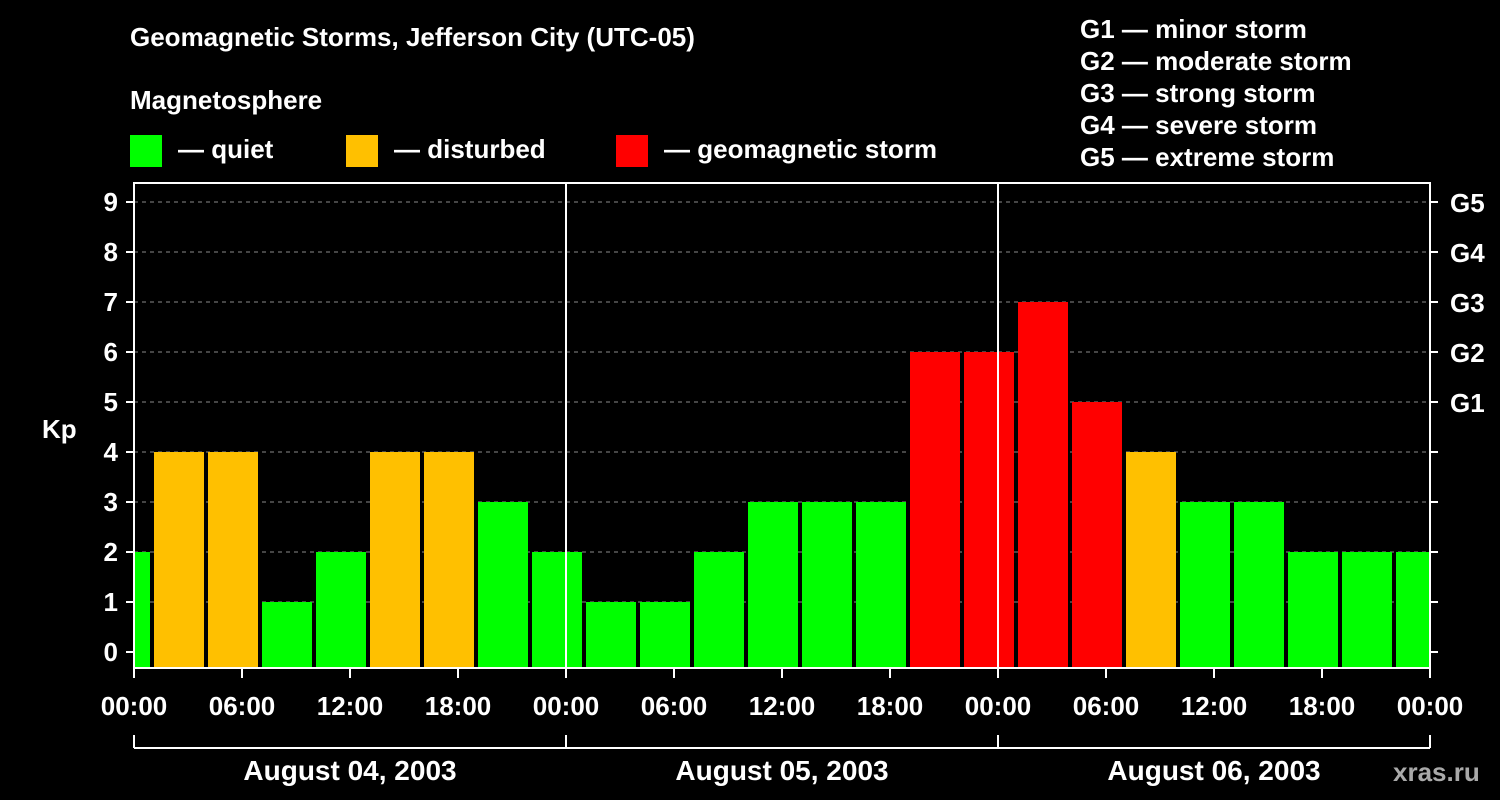 The height and width of the screenshot is (800, 1500). What do you see at coordinates (1322, 706) in the screenshot?
I see `xtick-label-11: 18:00` at bounding box center [1322, 706].